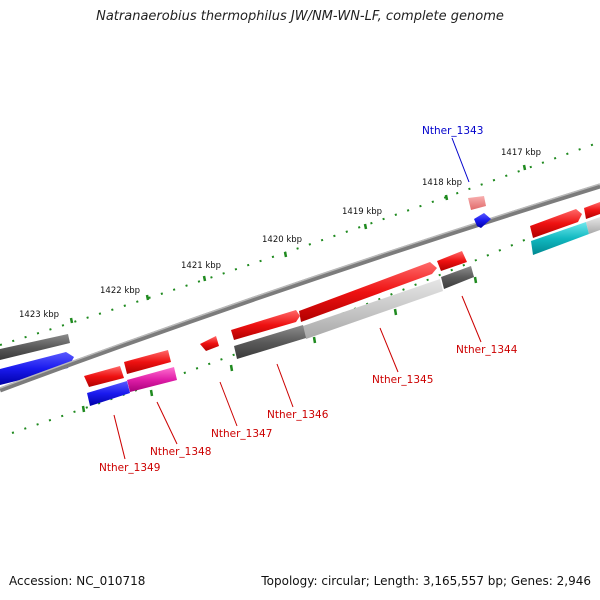 The image size is (600, 600). Describe the element at coordinates (39, 315) in the screenshot. I see `ruler-label: 1423 kbp` at that location.